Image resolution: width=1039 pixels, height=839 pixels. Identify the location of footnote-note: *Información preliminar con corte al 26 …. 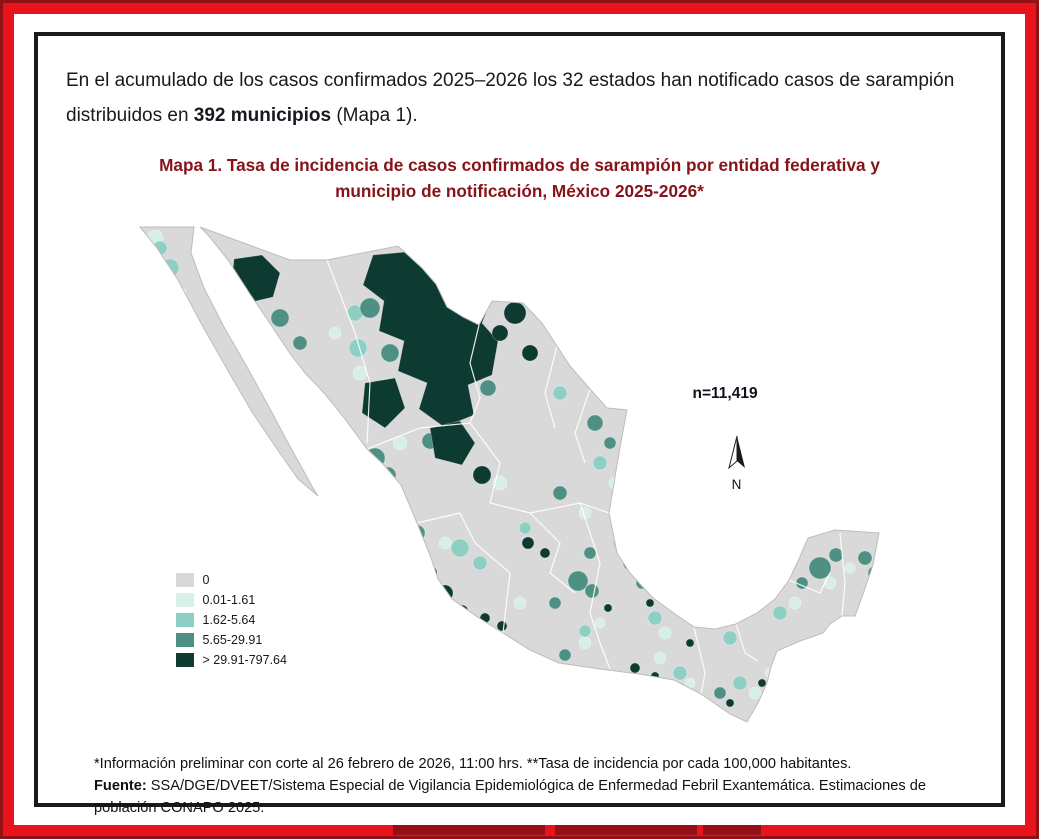
(473, 763).